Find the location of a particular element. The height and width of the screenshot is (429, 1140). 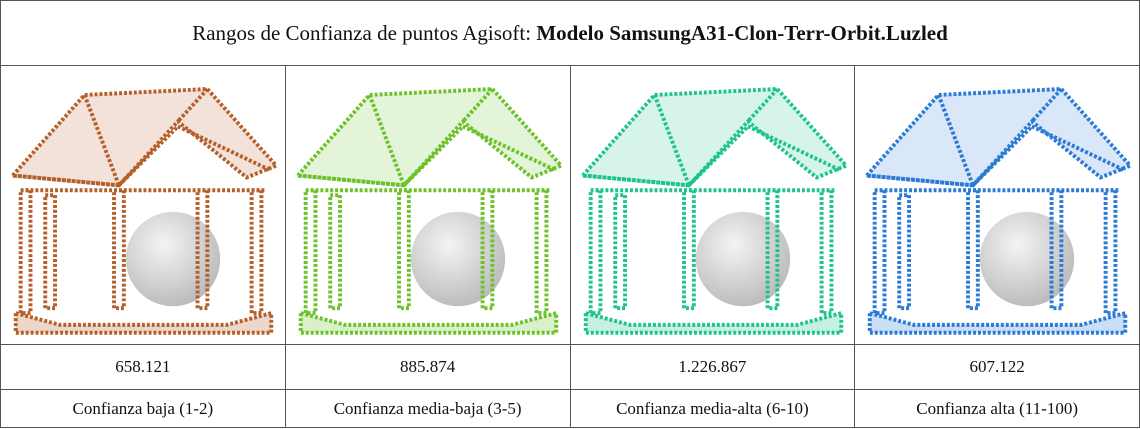

value-row: 658.121 885.874 1.226.867 607.122 is located at coordinates (570, 367).